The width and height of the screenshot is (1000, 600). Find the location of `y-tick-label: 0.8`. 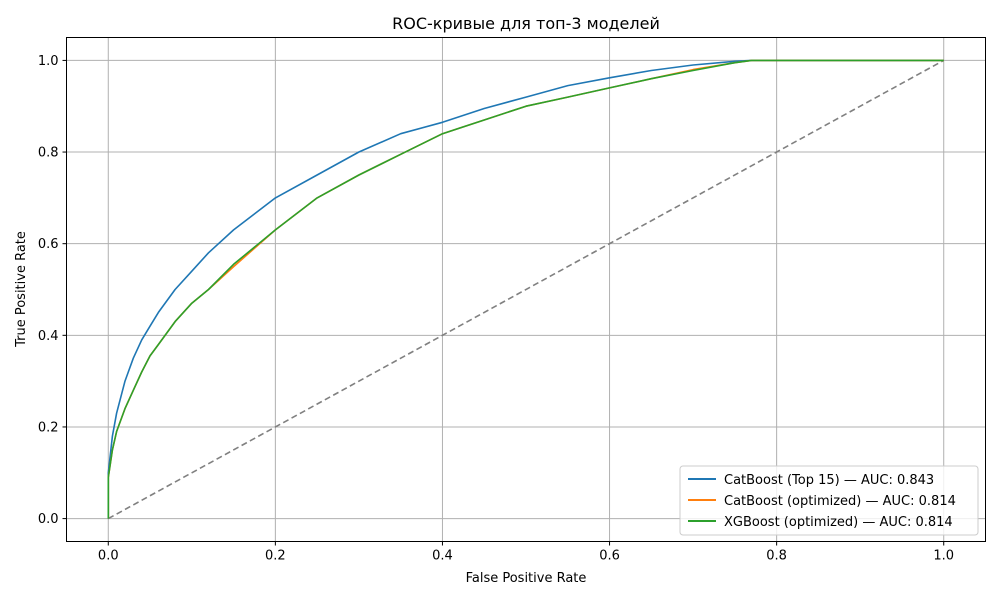

y-tick-label: 0.8 is located at coordinates (48, 153).